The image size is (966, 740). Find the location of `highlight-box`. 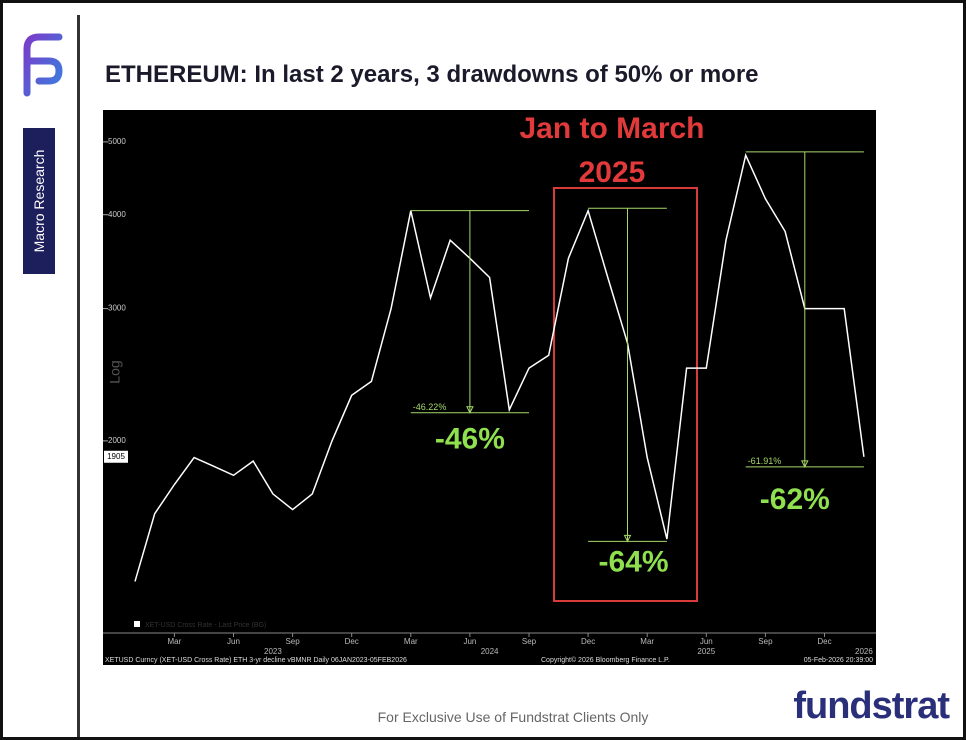

highlight-box is located at coordinates (625, 394).